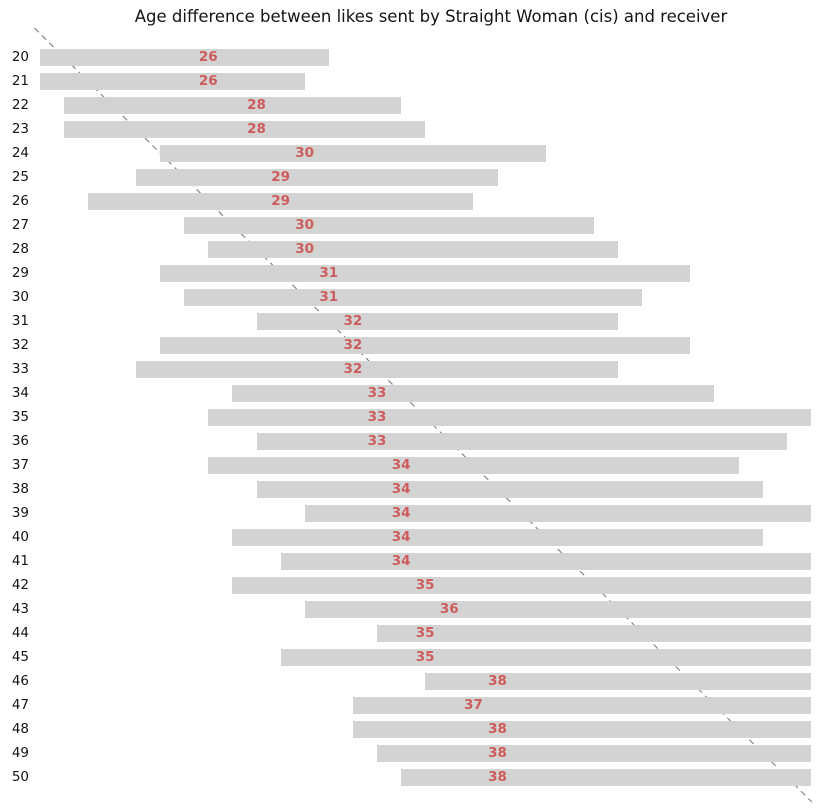  What do you see at coordinates (20, 248) in the screenshot?
I see `y-tick-label: 28` at bounding box center [20, 248].